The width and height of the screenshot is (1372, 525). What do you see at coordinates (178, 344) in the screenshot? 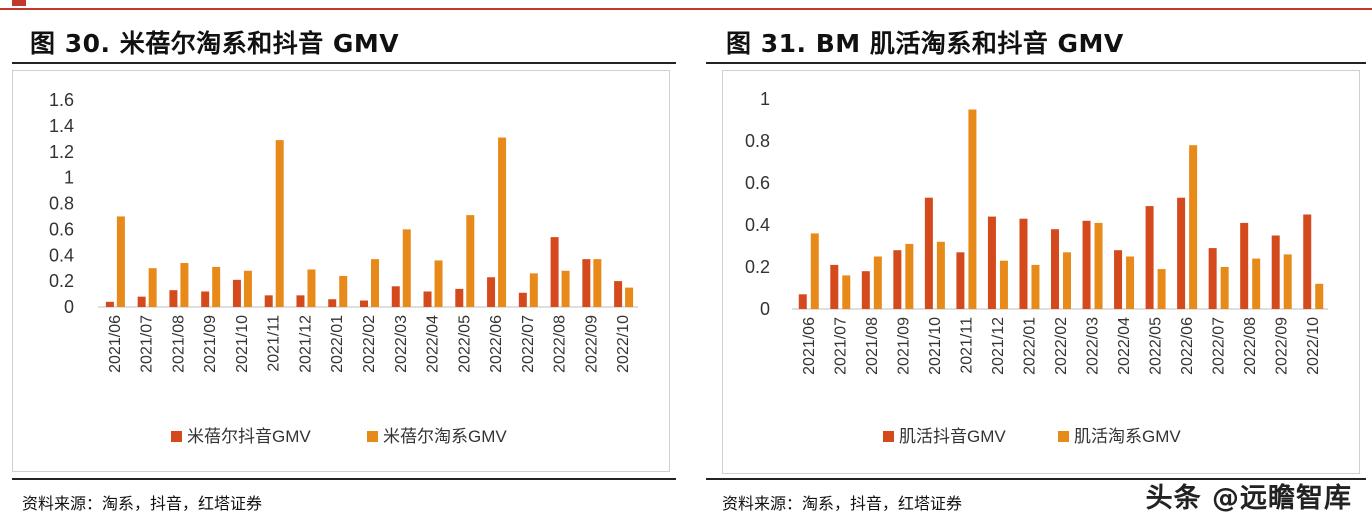
I see `left-x-tick-label: 2021/08` at bounding box center [178, 344].